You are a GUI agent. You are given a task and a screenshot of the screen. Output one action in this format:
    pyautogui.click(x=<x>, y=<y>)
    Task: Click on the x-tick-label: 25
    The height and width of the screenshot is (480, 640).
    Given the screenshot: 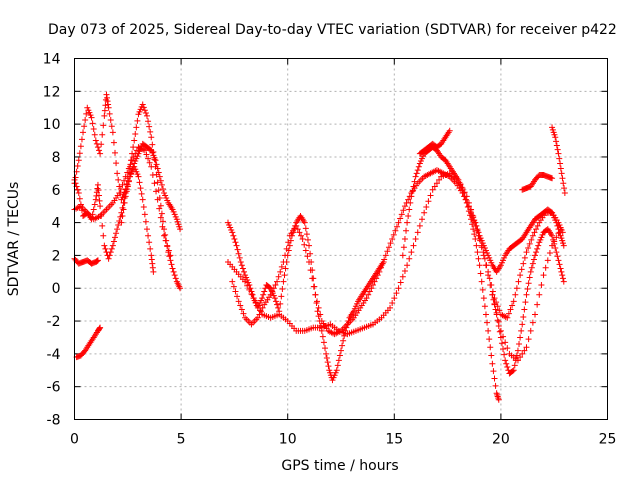 What is the action you would take?
    pyautogui.click(x=608, y=440)
    